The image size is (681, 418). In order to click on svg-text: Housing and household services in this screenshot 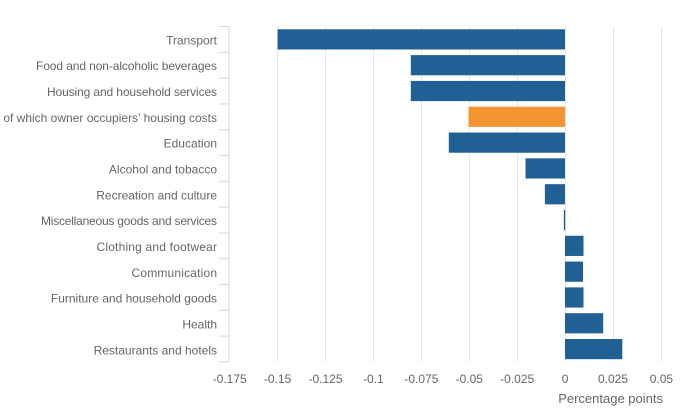, I will do `click(132, 92)`.